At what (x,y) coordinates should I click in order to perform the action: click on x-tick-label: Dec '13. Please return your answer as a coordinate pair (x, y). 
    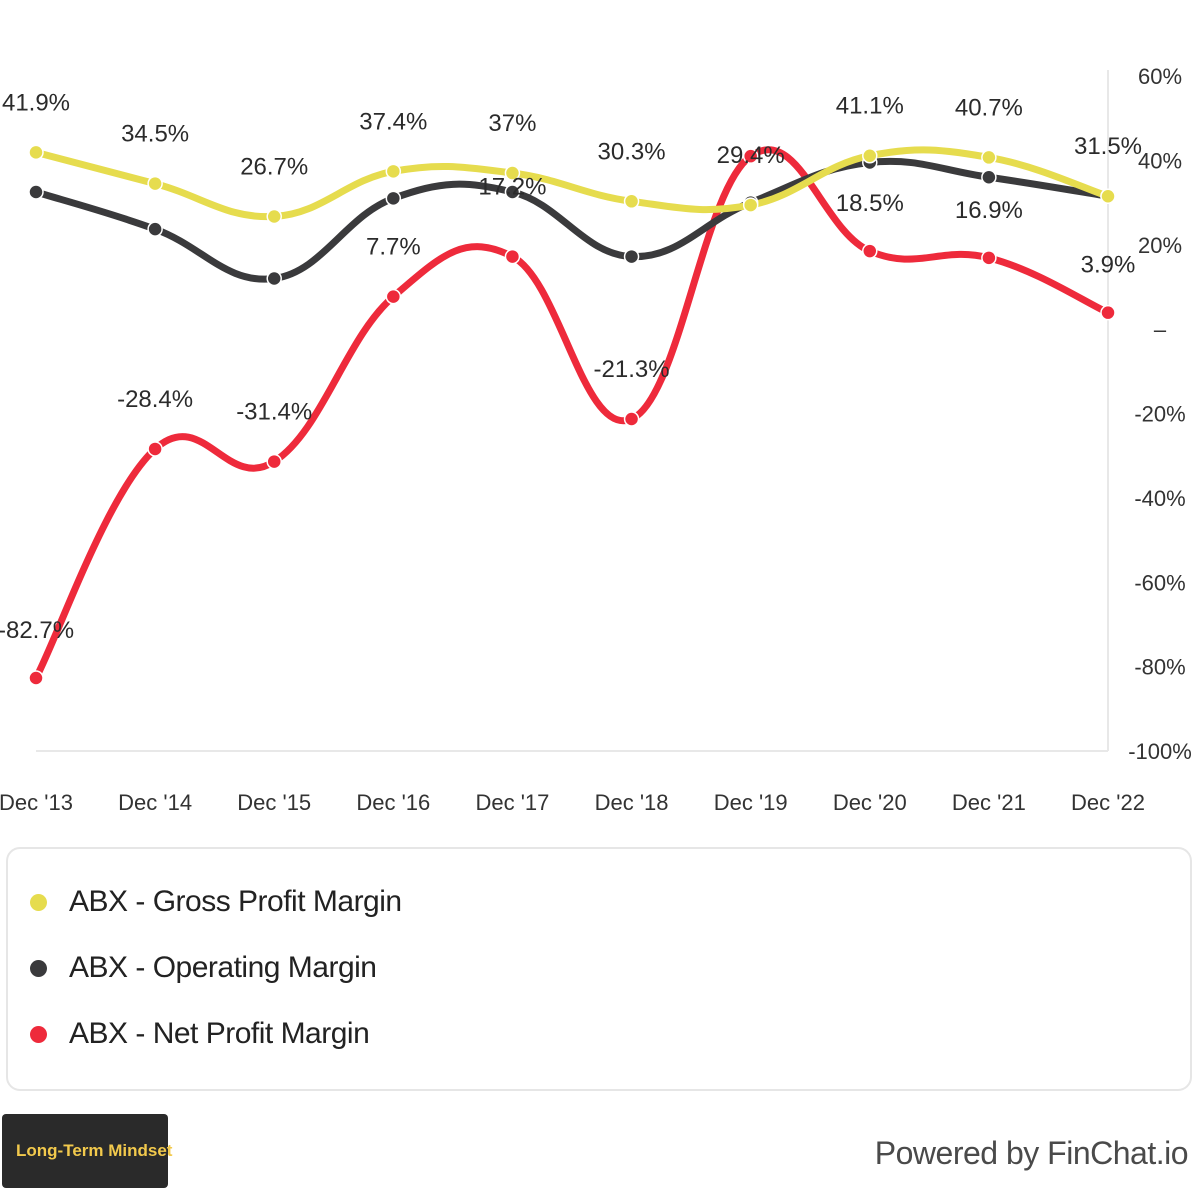
    Looking at the image, I should click on (36, 802).